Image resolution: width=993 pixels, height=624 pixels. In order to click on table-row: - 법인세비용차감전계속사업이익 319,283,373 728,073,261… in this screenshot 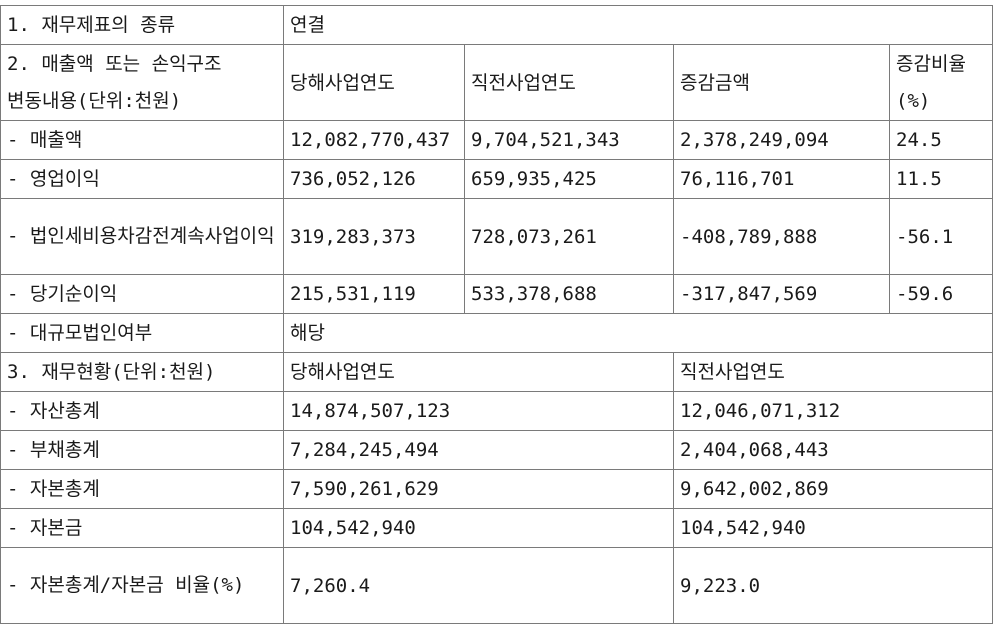, I will do `click(496, 236)`.